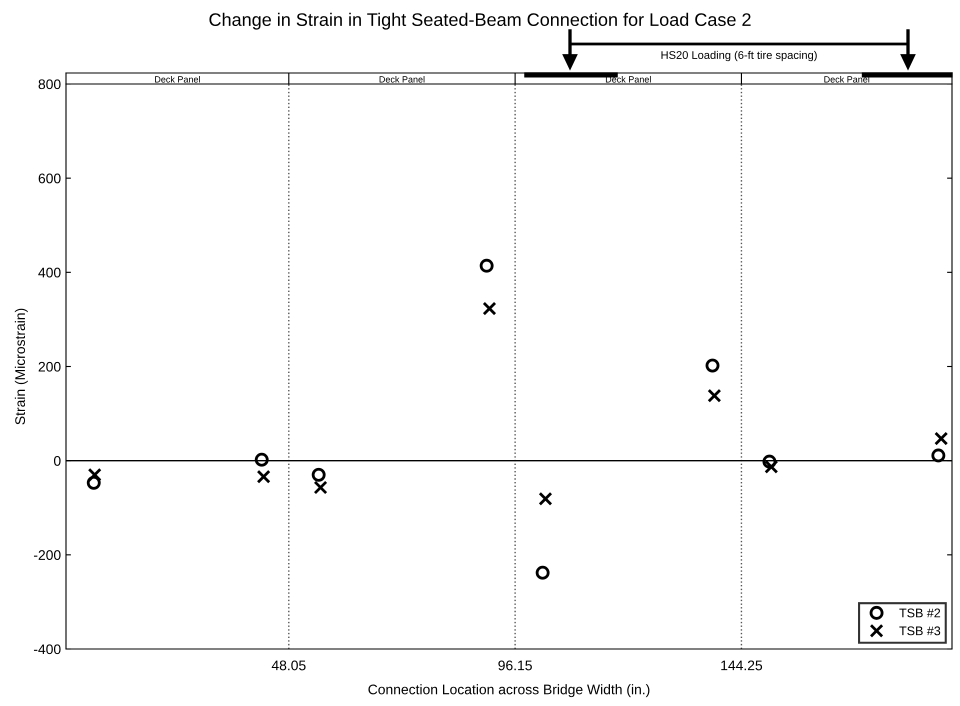 The width and height of the screenshot is (960, 706). What do you see at coordinates (515, 665) in the screenshot?
I see `x-tick-label: 96.15` at bounding box center [515, 665].